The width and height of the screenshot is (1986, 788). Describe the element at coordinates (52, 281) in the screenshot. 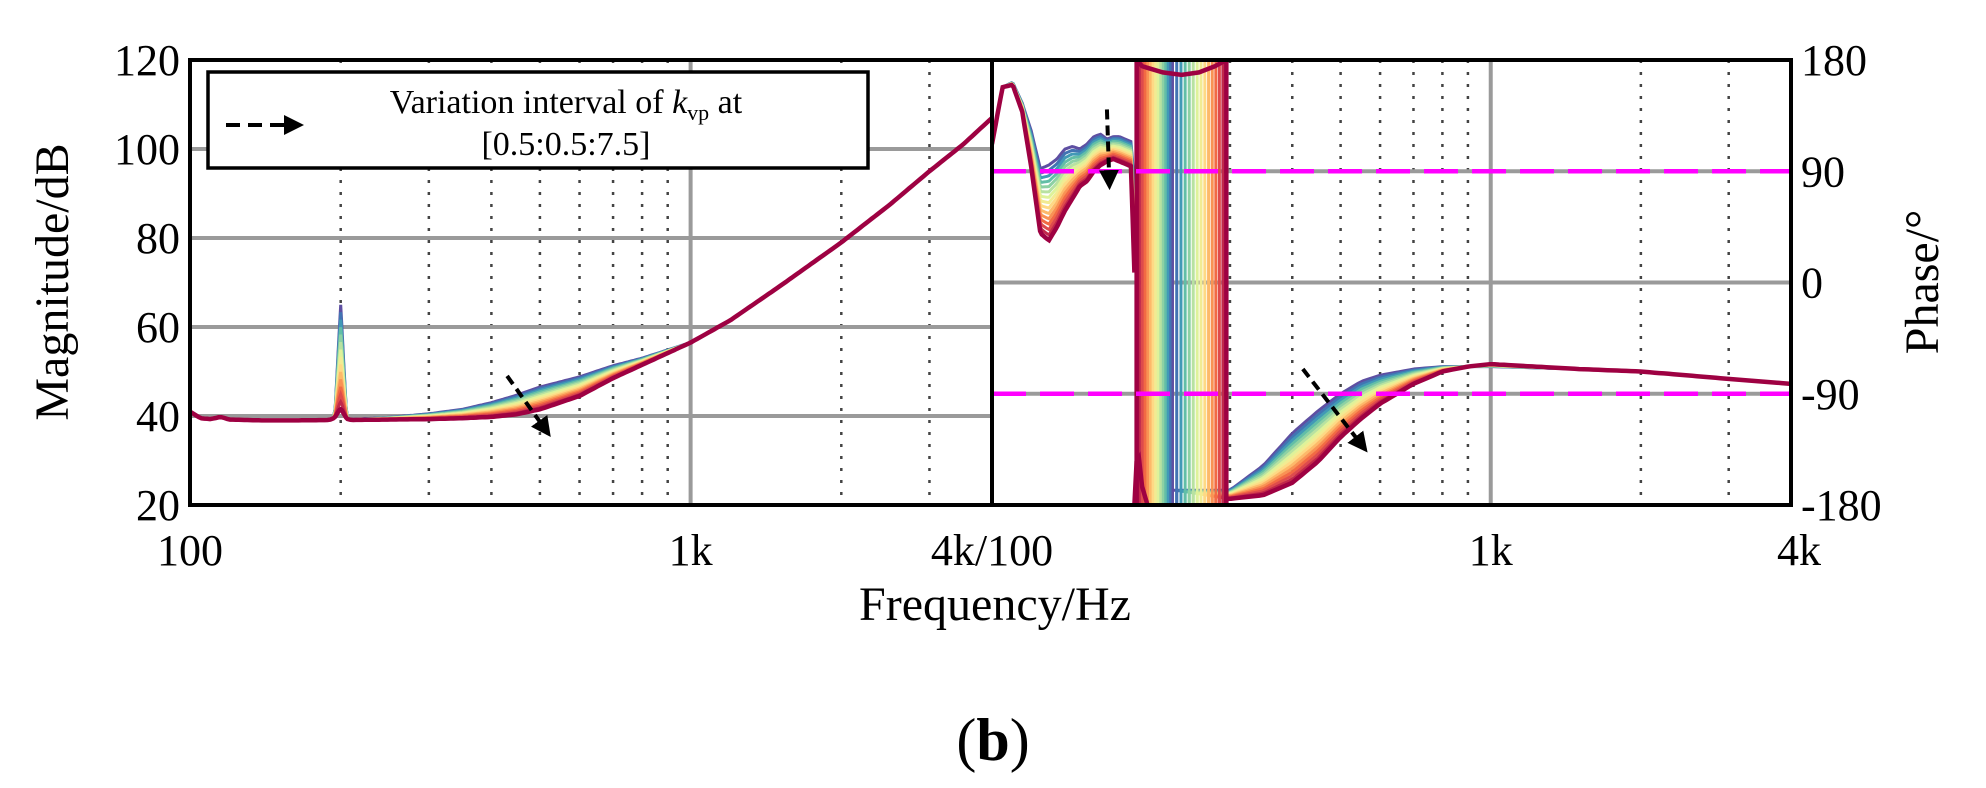

I see `magnitude-y-label: Magnitude/dB` at that location.